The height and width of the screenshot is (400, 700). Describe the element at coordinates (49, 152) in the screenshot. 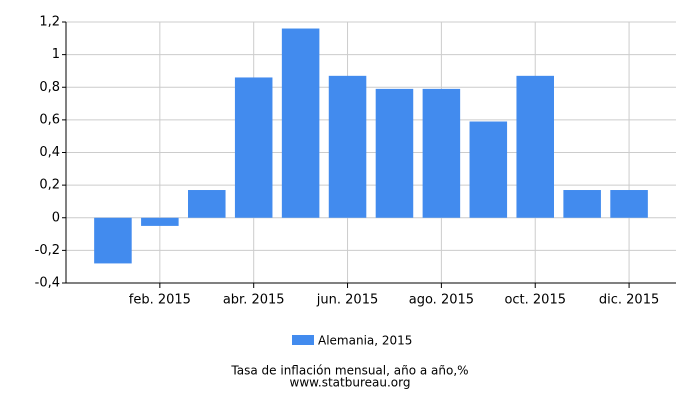

I see `y-tick-label: 0,4` at that location.